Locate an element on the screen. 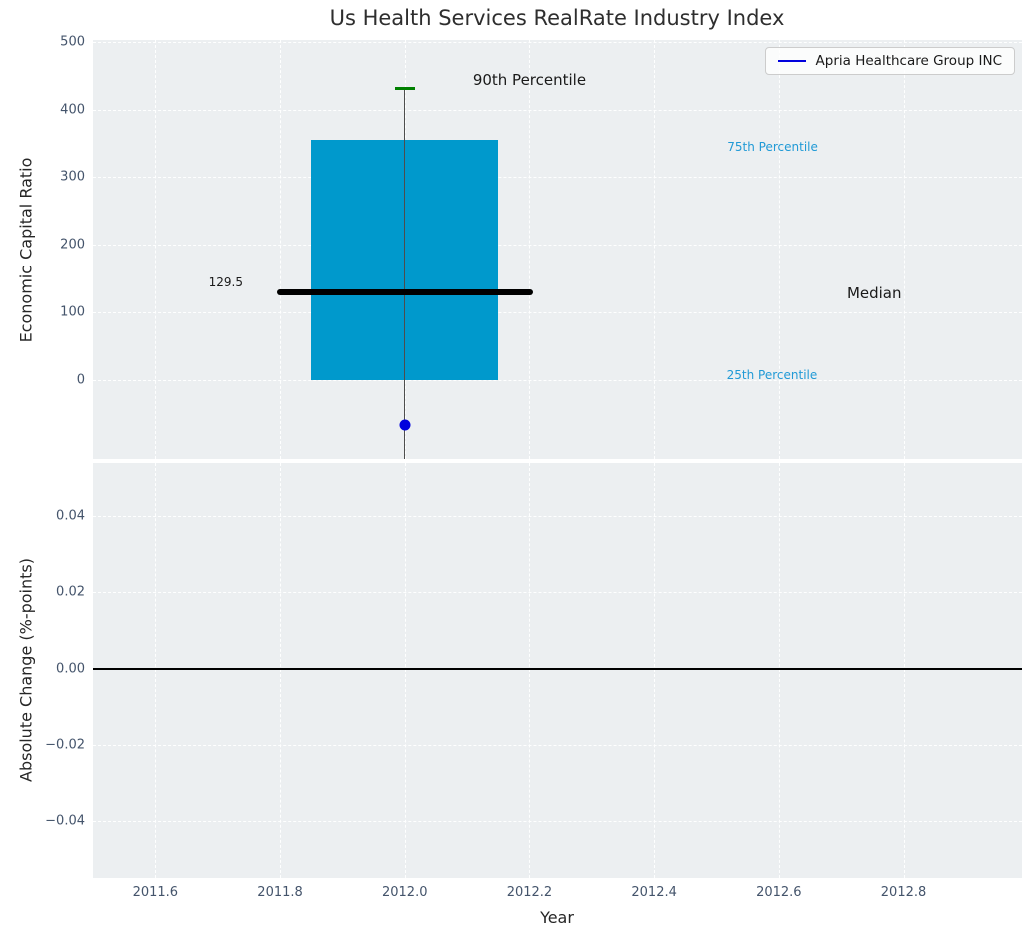 The image size is (1034, 942). bottom-y-axis-label: Absolute Change (%-points) is located at coordinates (26, 670).